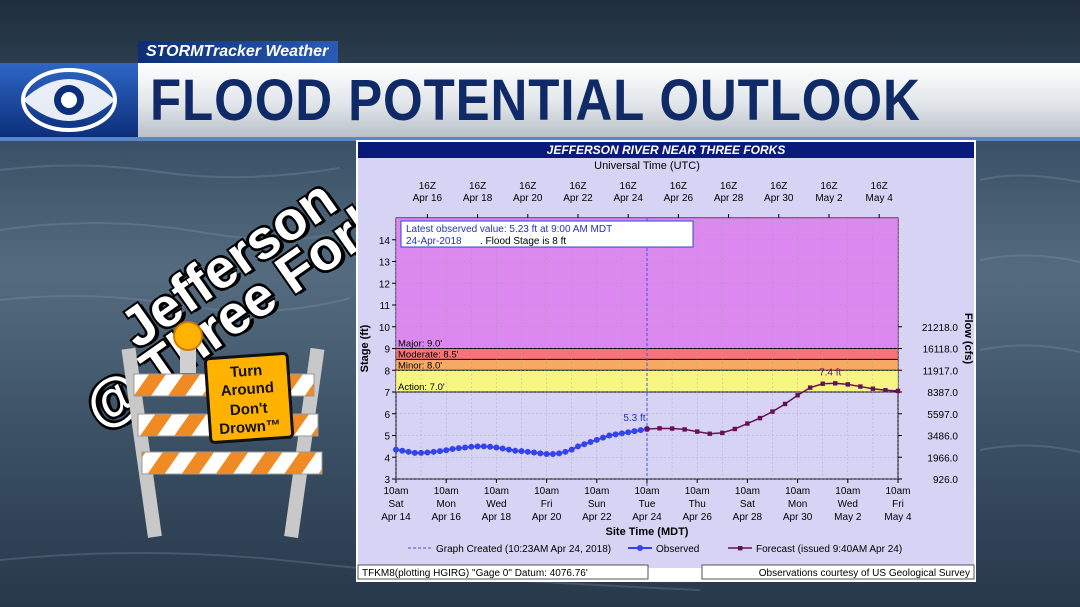  I want to click on top-tick-date: May 2, so click(829, 198).